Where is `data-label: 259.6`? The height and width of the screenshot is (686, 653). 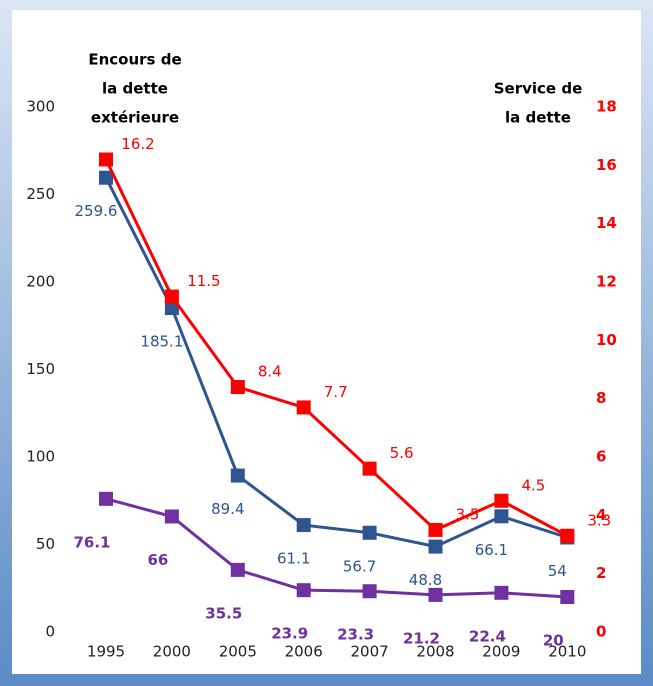 data-label: 259.6 is located at coordinates (96, 211).